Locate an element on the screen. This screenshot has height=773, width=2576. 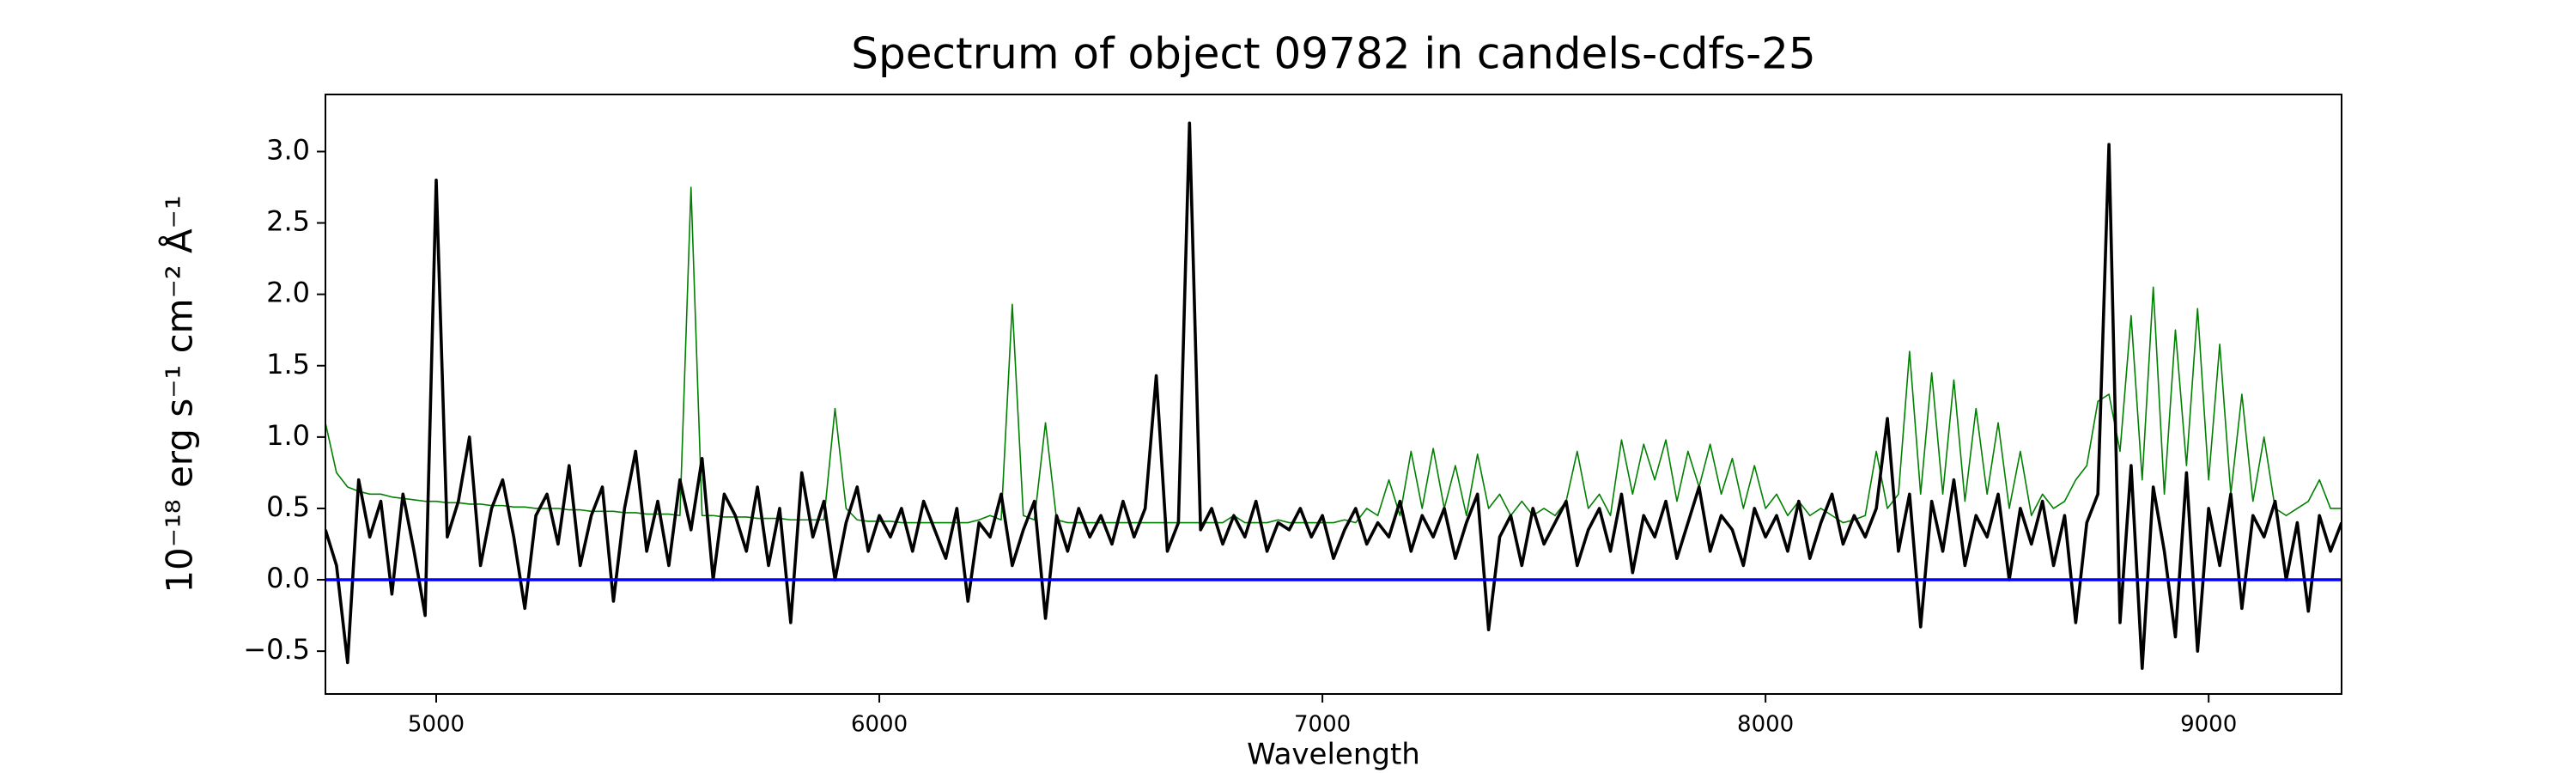
y-axis-label: 10⁻¹⁸ erg s⁻¹ cm⁻² Å⁻¹ is located at coordinates (180, 394).